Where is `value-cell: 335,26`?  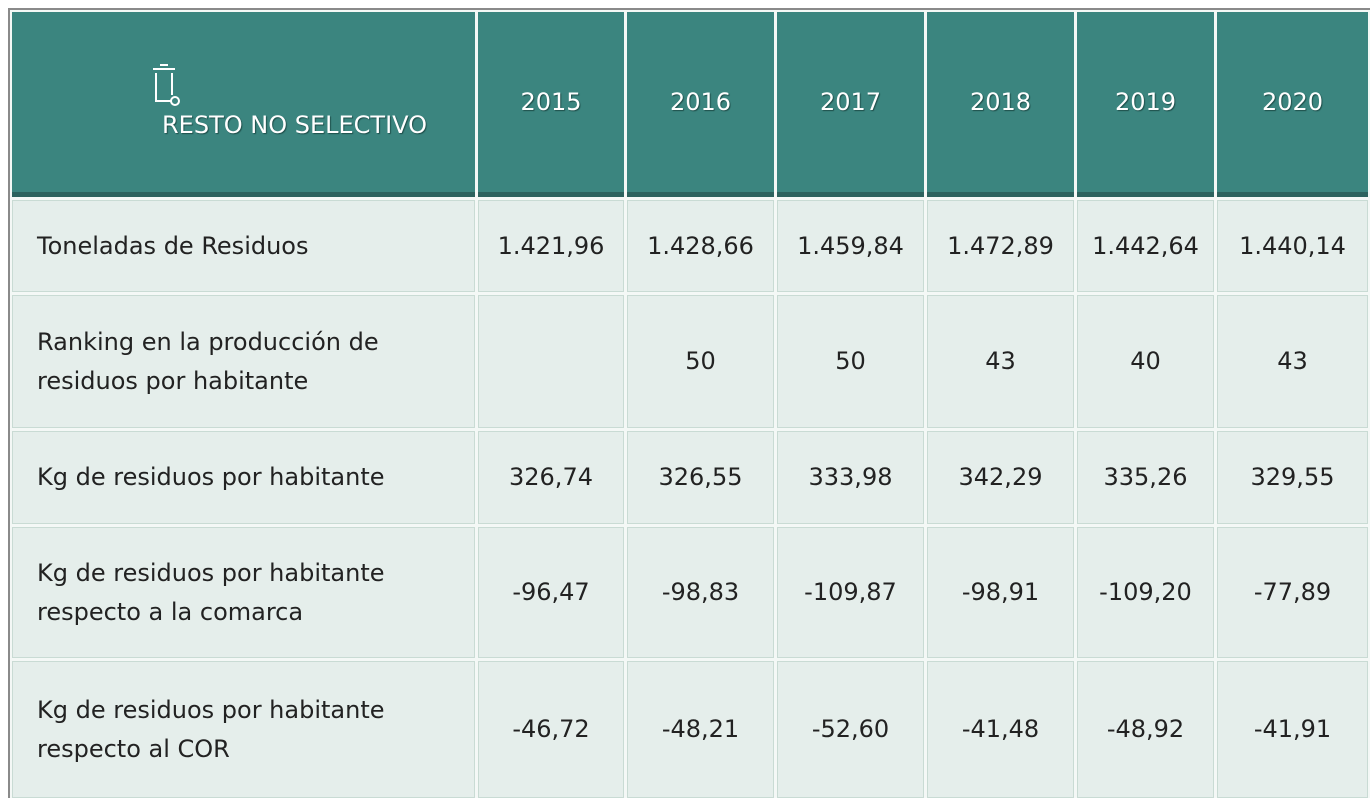 value-cell: 335,26 is located at coordinates (1145, 477).